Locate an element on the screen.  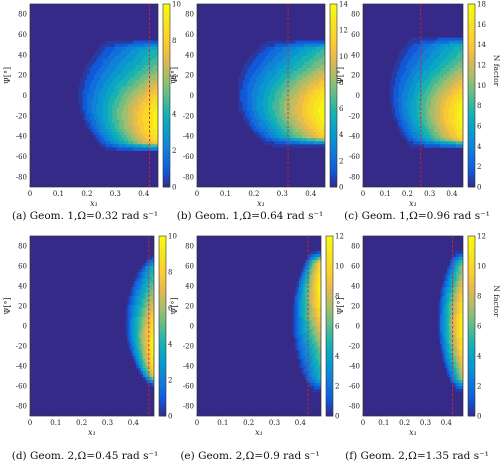
colorbar-tick-label: 10 is located at coordinates (343, 57).